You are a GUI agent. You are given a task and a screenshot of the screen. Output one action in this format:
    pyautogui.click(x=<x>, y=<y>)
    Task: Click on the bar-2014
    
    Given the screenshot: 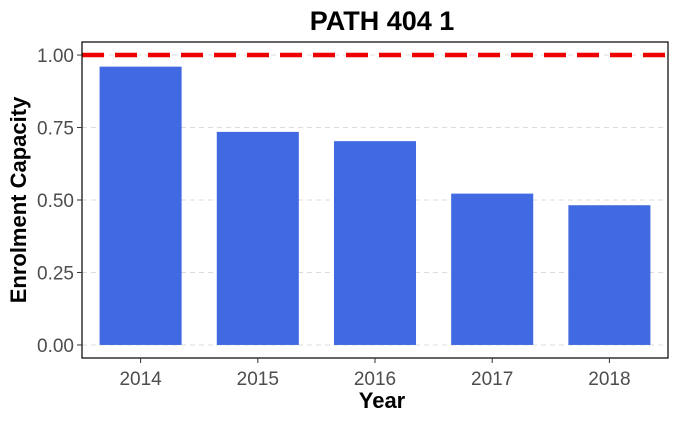 What is the action you would take?
    pyautogui.click(x=140, y=205)
    